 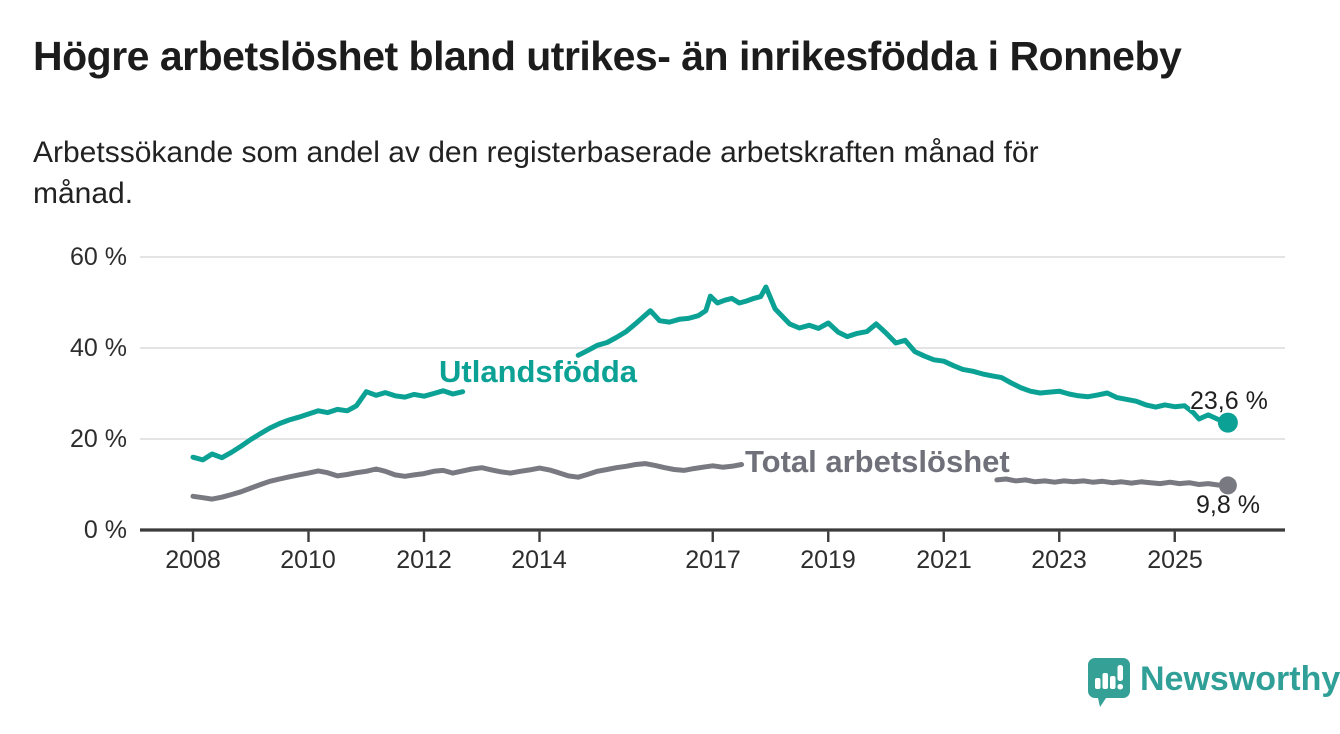 I want to click on x-axis-label: 2010, so click(x=308, y=560).